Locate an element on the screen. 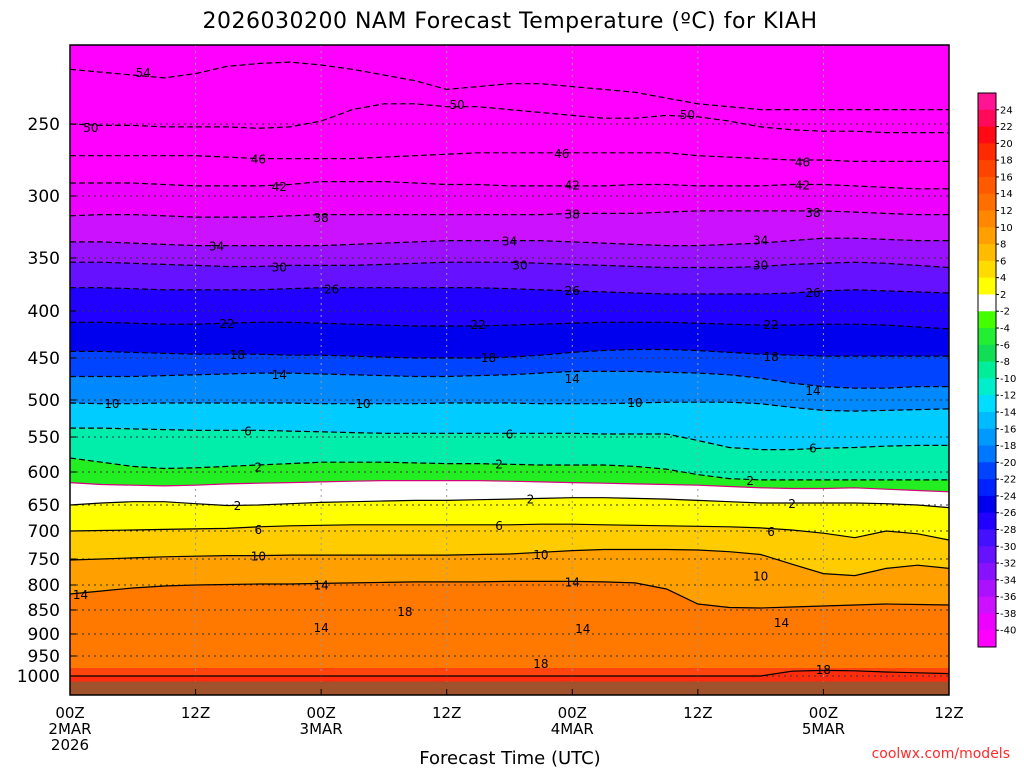  y-tick-label: 650 is located at coordinates (44, 506).